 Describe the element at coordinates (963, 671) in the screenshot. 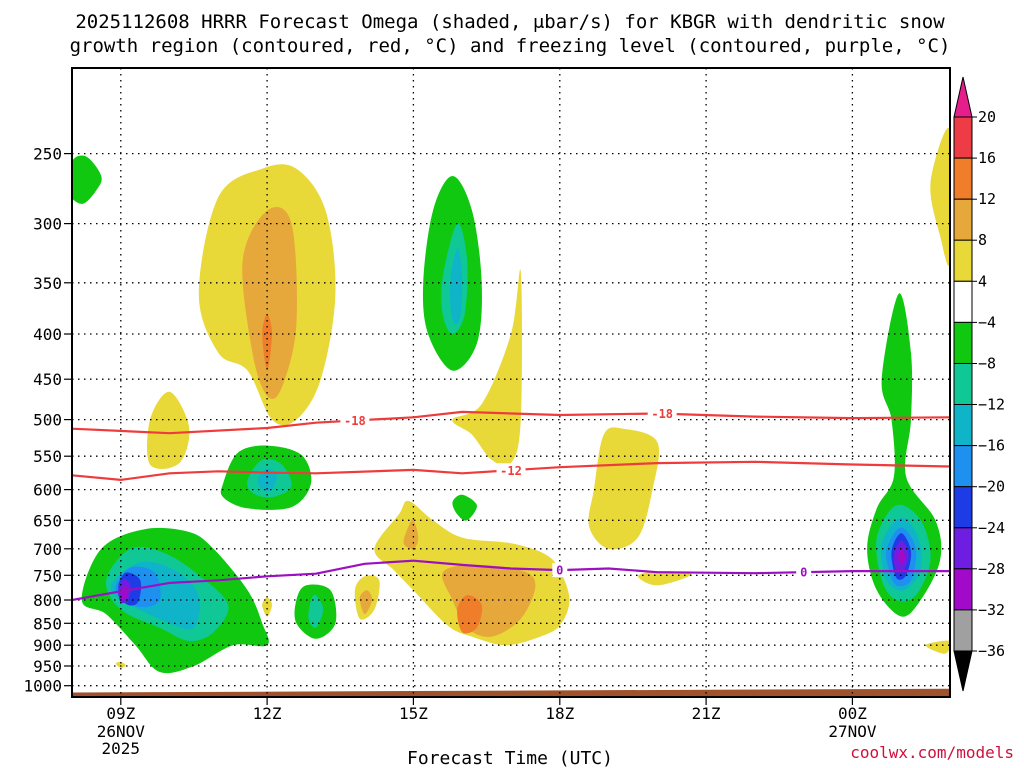

I see `colorbar-bottom-arrow` at that location.